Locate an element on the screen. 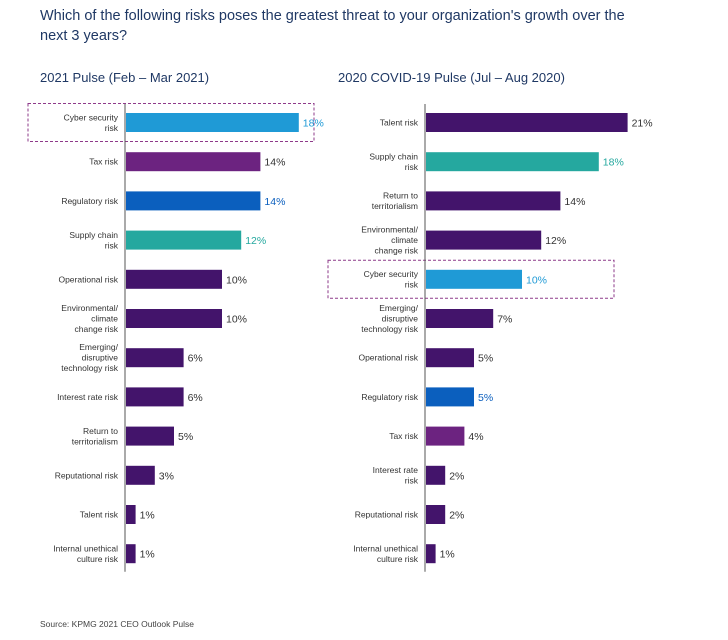  source-note: Source: KPMG 2021 CEO Outlook Pulse is located at coordinates (117, 624).